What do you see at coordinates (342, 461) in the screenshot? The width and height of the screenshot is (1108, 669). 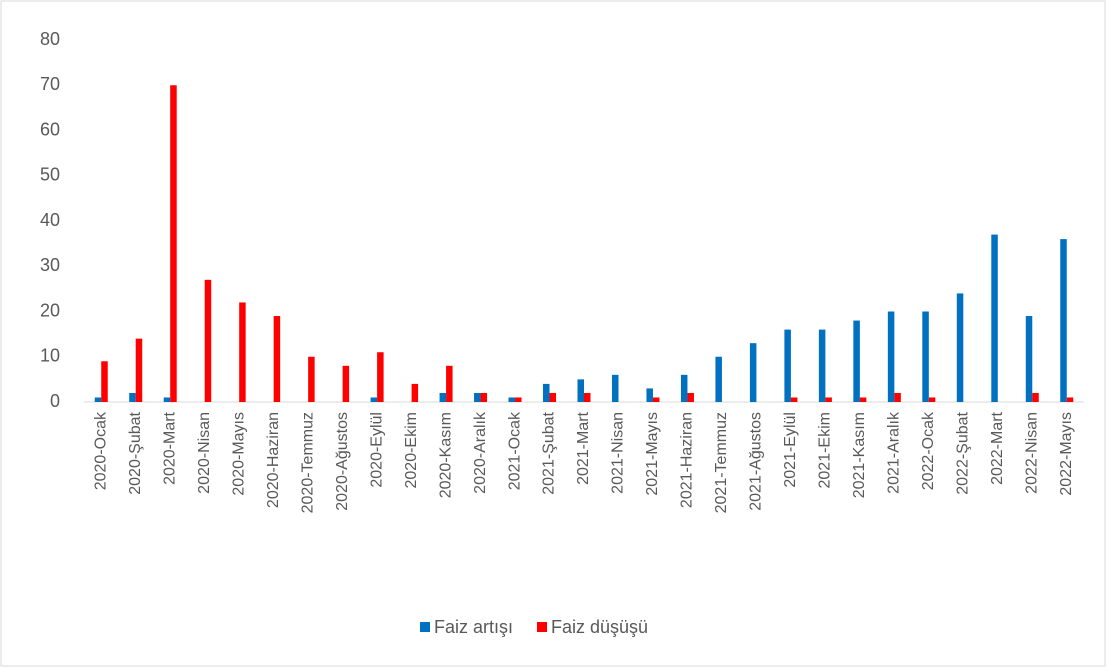 I see `x-tick-label: 2020-Ağustos` at bounding box center [342, 461].